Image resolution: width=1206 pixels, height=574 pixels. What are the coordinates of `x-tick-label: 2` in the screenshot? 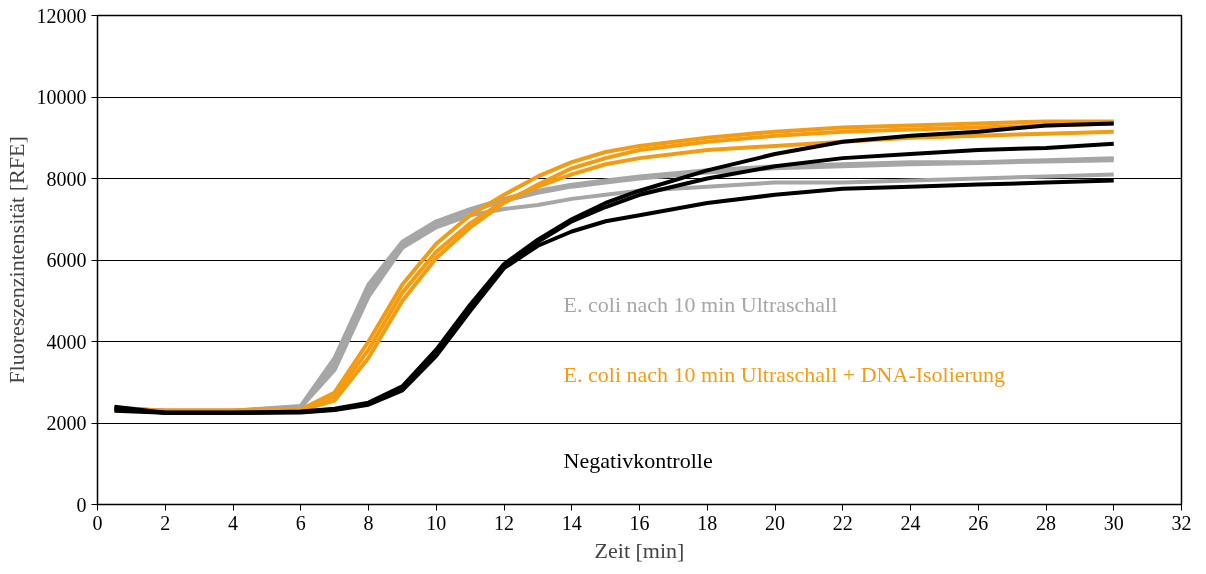 It's located at (165, 522).